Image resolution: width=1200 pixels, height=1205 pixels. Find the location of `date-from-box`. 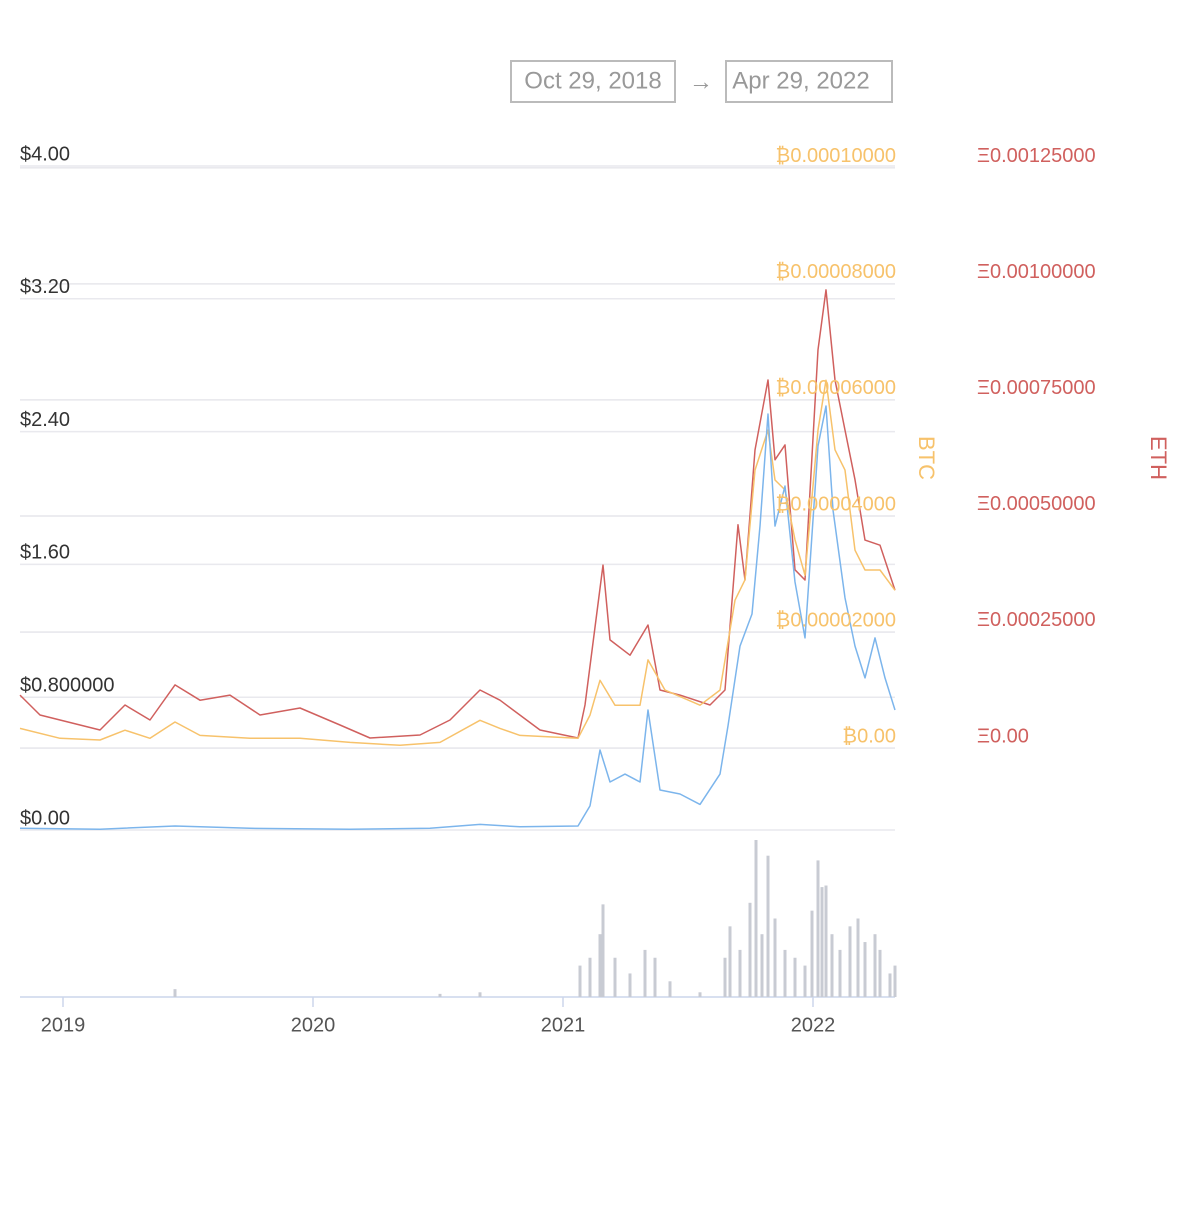

date-from-box is located at coordinates (593, 81).